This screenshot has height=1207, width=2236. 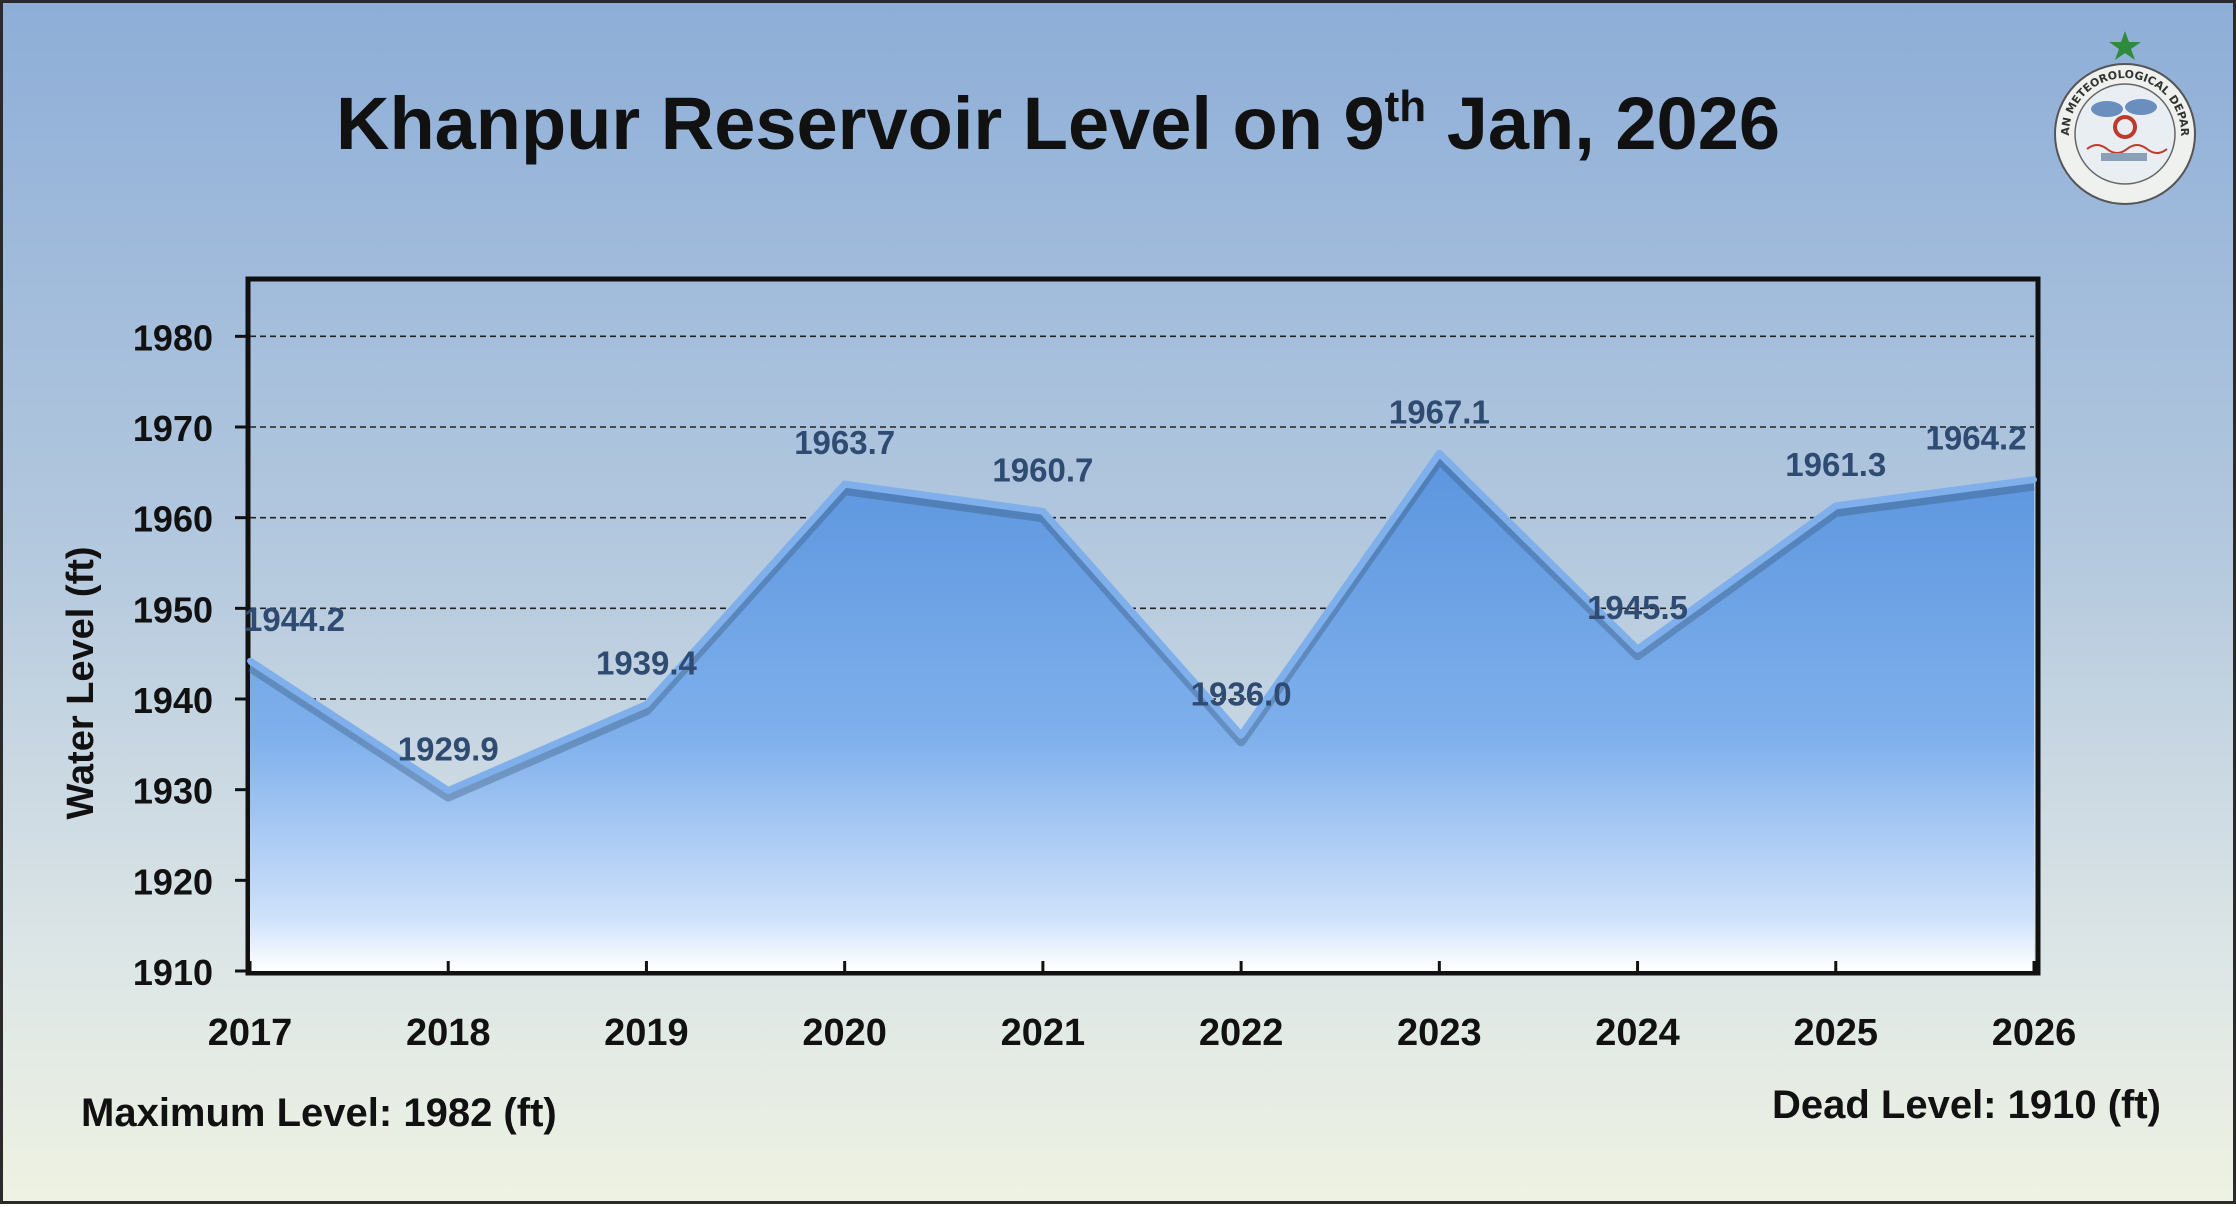 I want to click on x-tick-label: 2019, so click(x=646, y=1033).